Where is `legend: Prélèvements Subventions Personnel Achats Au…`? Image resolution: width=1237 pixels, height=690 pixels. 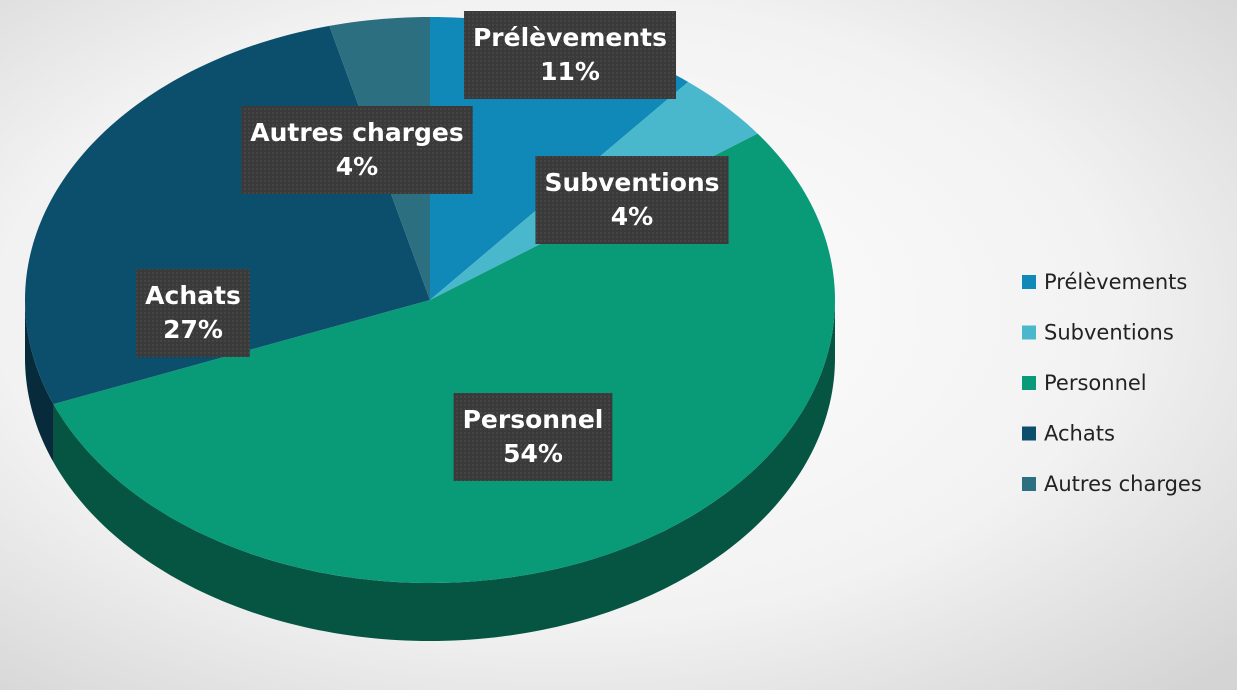 legend: Prélèvements Subventions Personnel Achats Au… is located at coordinates (1112, 383).